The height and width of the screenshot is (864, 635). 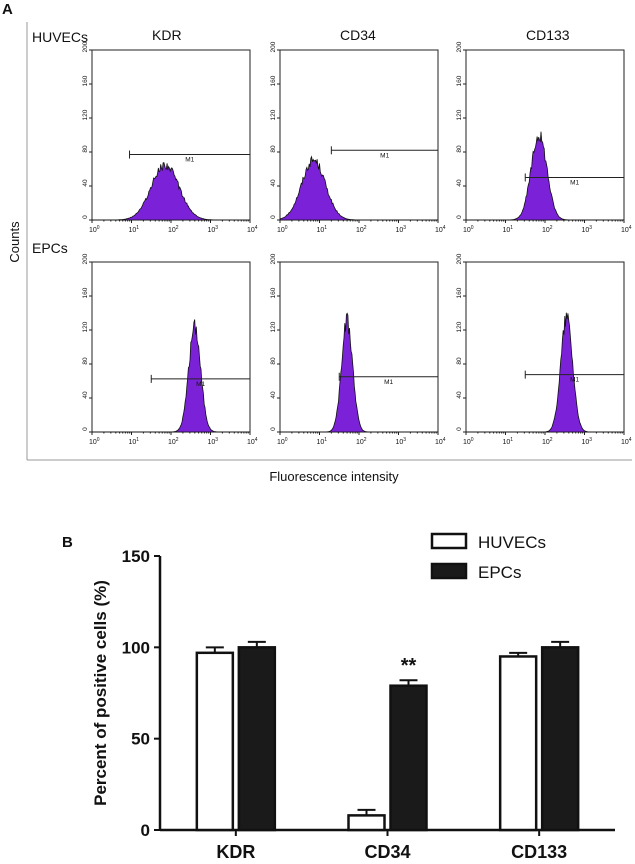 What do you see at coordinates (136, 647) in the screenshot?
I see `y-tick-label: 100` at bounding box center [136, 647].